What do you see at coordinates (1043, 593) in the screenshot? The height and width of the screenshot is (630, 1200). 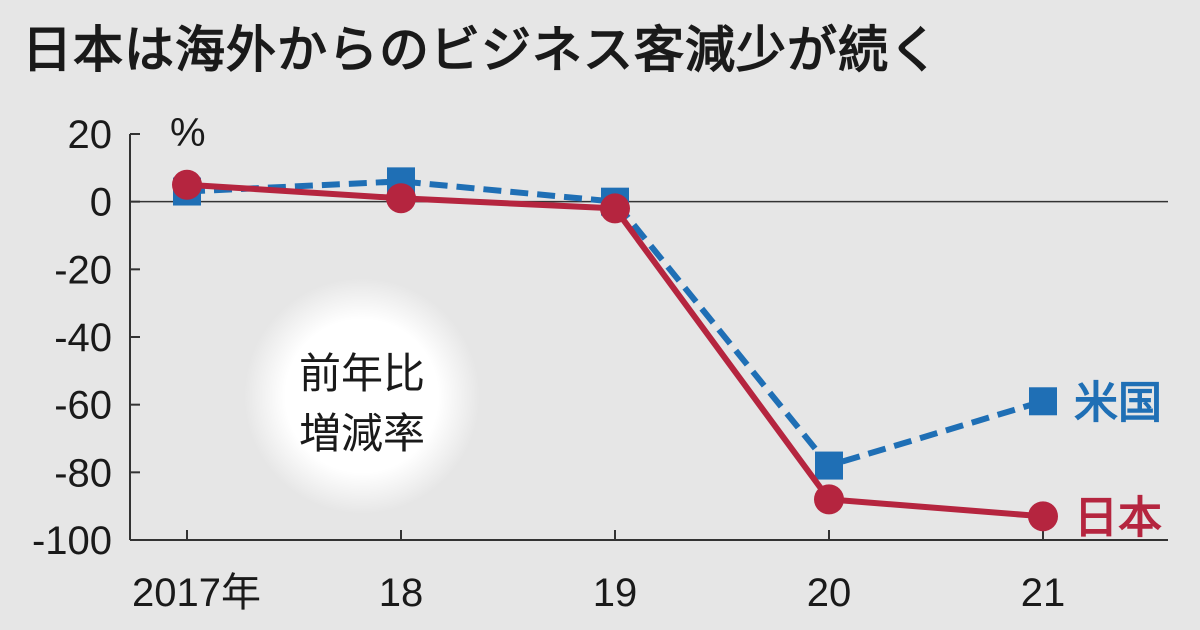 I see `x-tick-label: 21` at bounding box center [1043, 593].